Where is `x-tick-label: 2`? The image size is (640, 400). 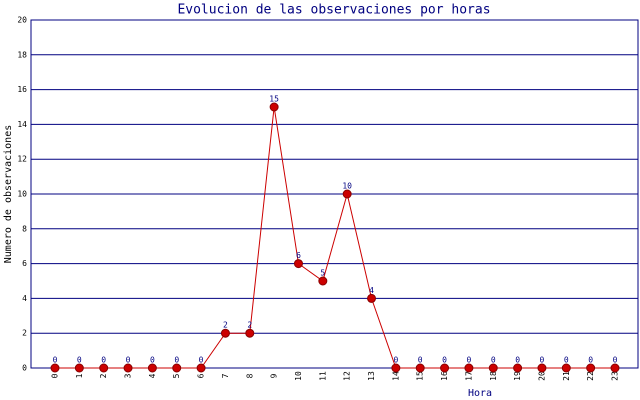
x-tick-label: 2 is located at coordinates (103, 375).